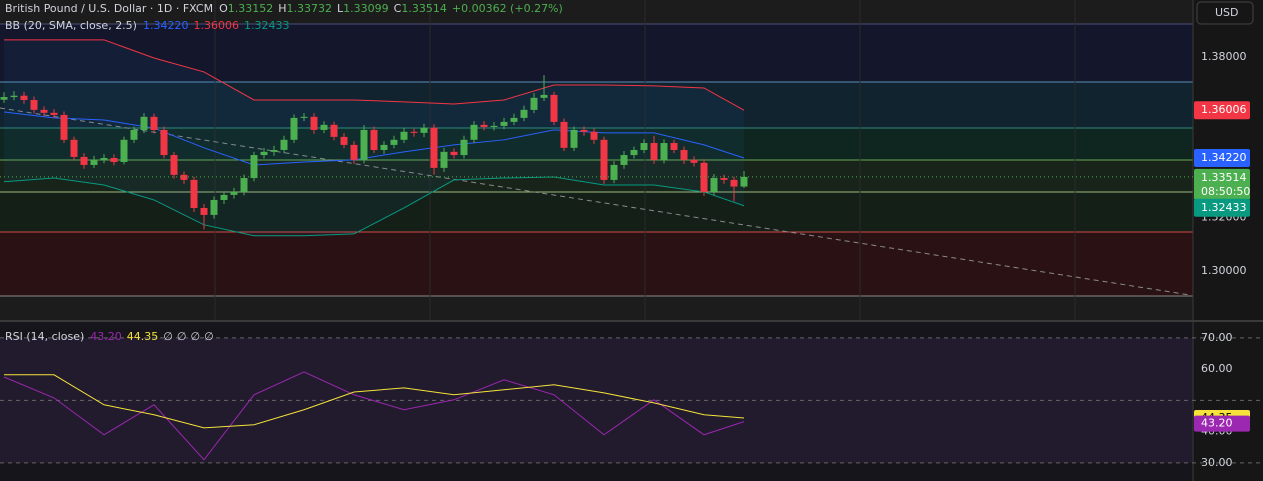 Image resolution: width=1263 pixels, height=481 pixels. I want to click on rsi-ma-value: 44.35, so click(143, 336).